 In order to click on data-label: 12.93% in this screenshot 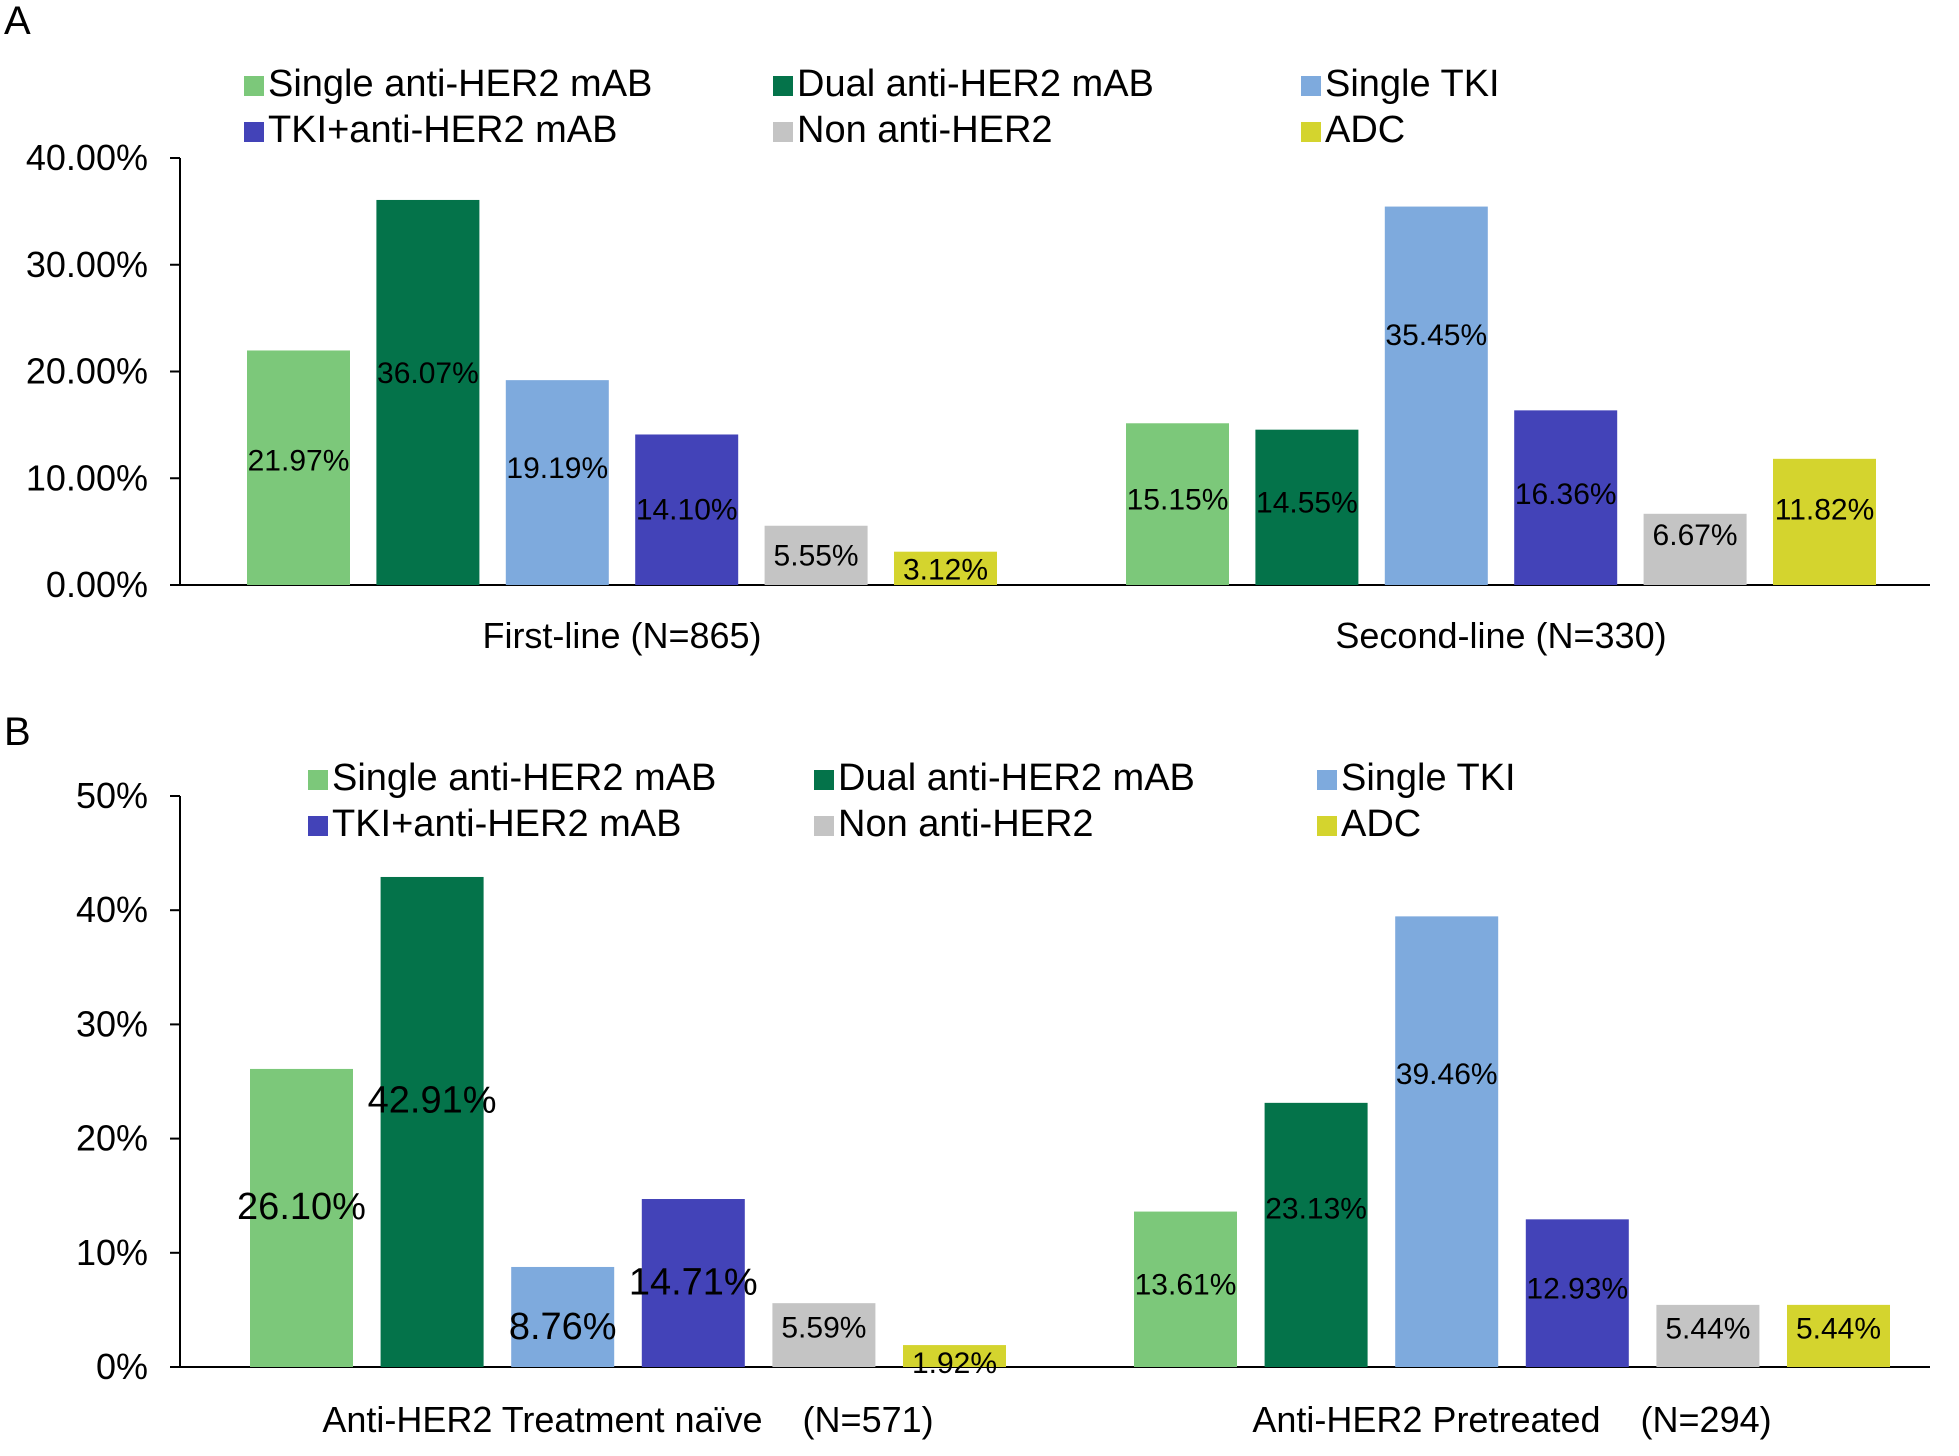, I will do `click(1577, 1289)`.